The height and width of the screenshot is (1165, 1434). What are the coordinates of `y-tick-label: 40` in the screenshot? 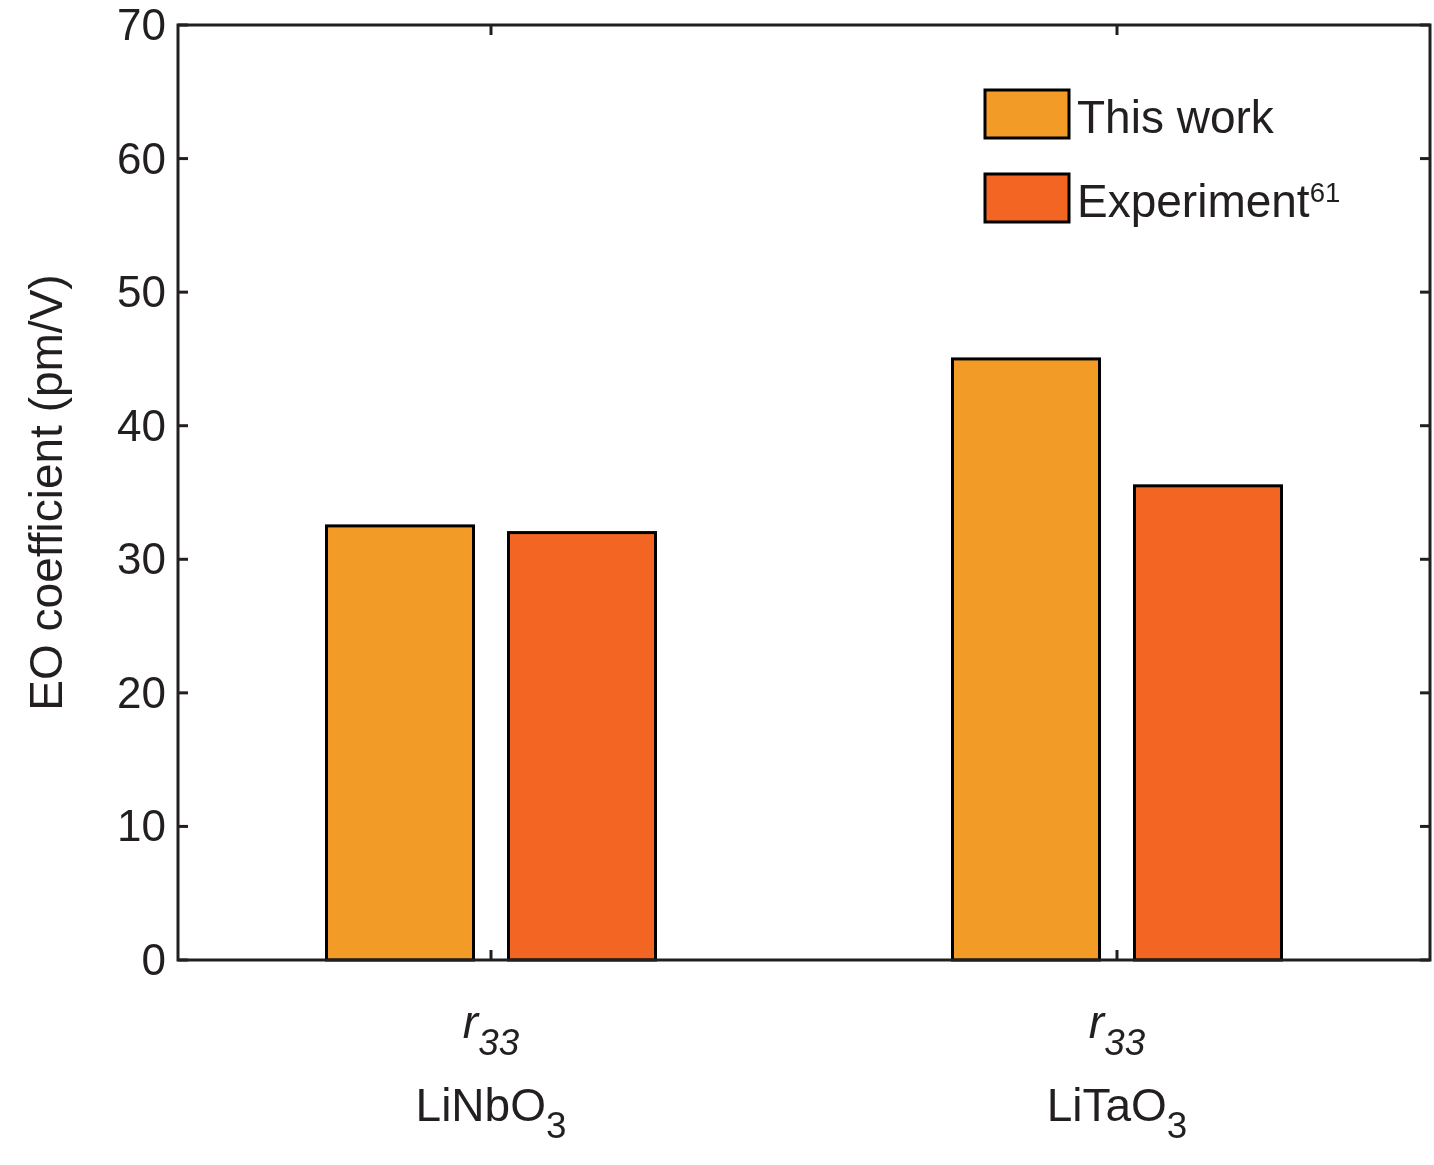 It's located at (141, 425).